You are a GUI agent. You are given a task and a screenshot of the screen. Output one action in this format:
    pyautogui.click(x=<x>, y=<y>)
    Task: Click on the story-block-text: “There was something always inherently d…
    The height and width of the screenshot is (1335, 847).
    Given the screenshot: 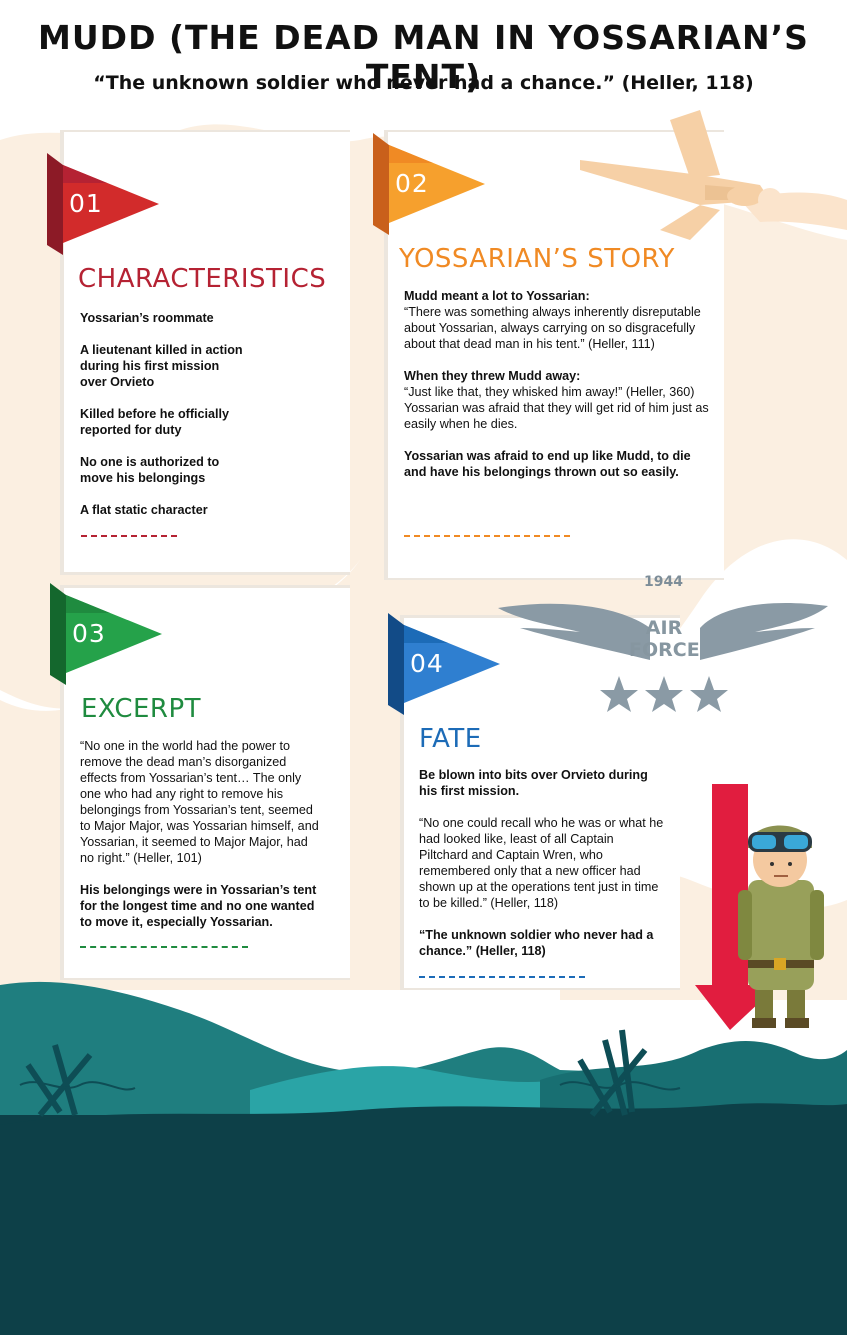 What is the action you would take?
    pyautogui.click(x=552, y=328)
    